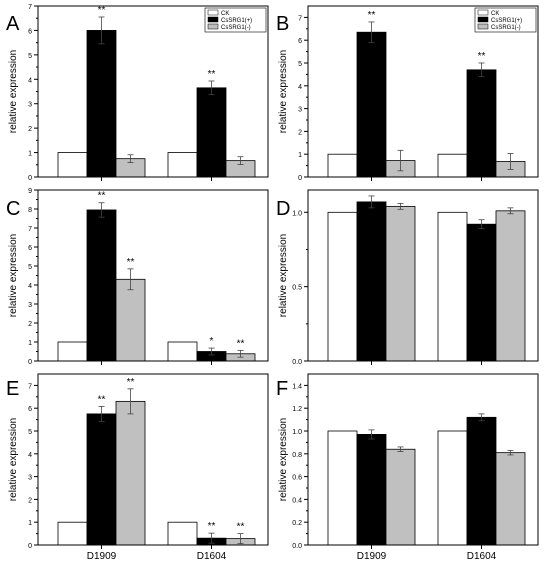 The width and height of the screenshot is (550, 563). Describe the element at coordinates (297, 386) in the screenshot. I see `y-tick-label: 1.4` at that location.